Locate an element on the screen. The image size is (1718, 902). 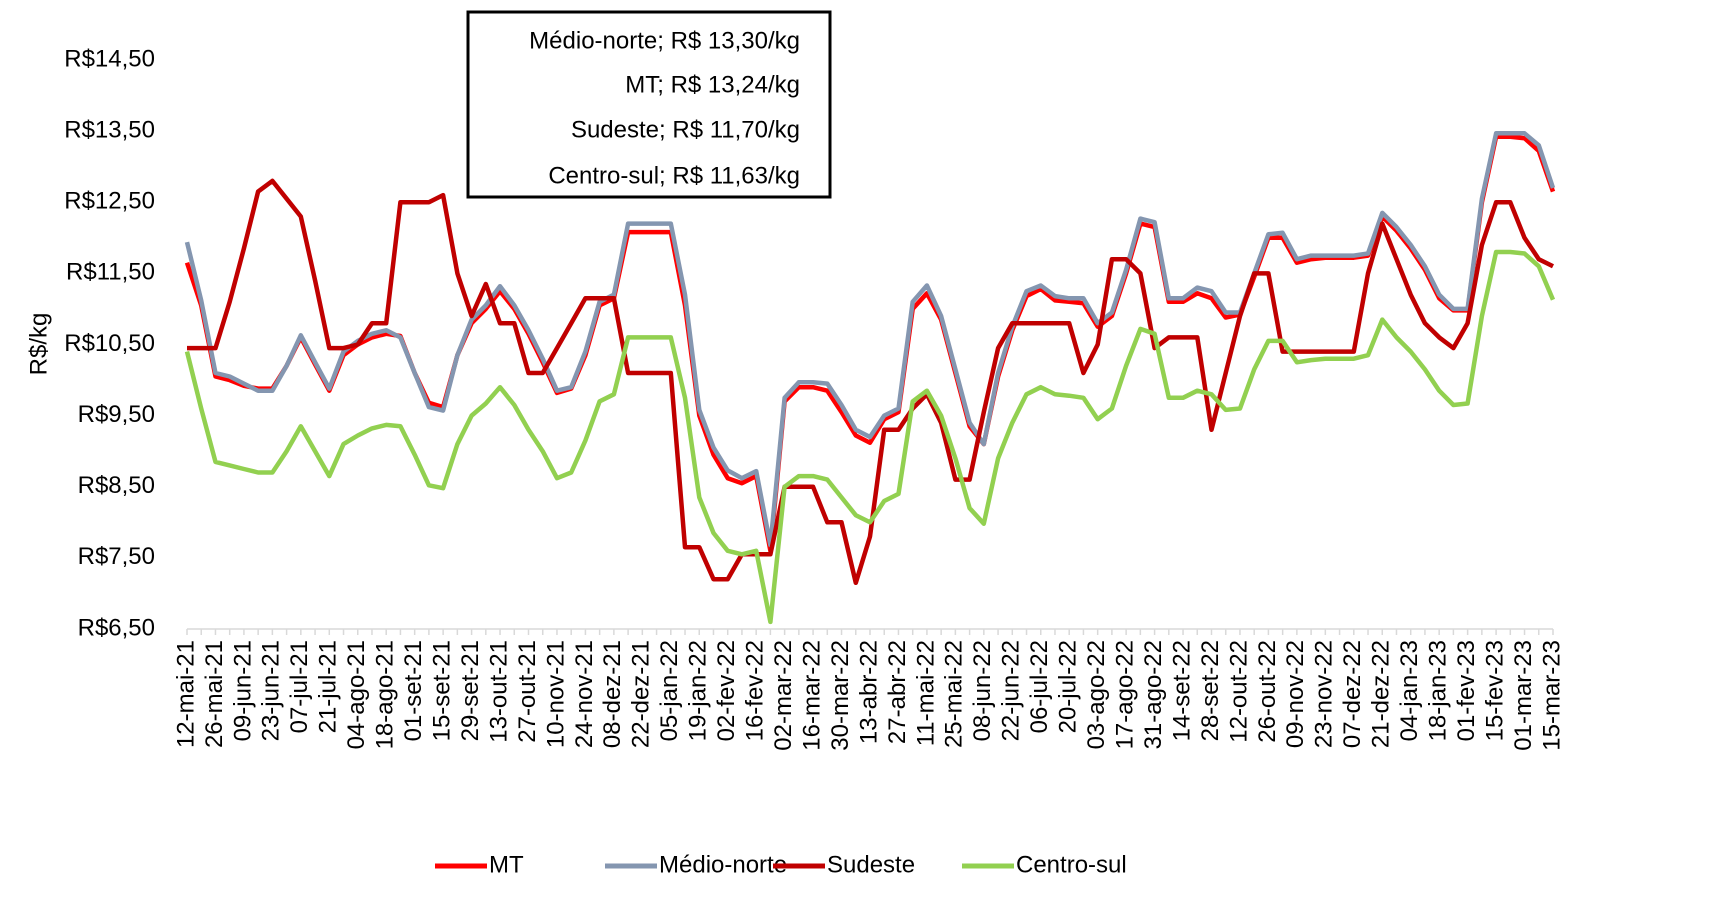
x-tick-label: 21-dez-22 is located at coordinates (1381, 694).